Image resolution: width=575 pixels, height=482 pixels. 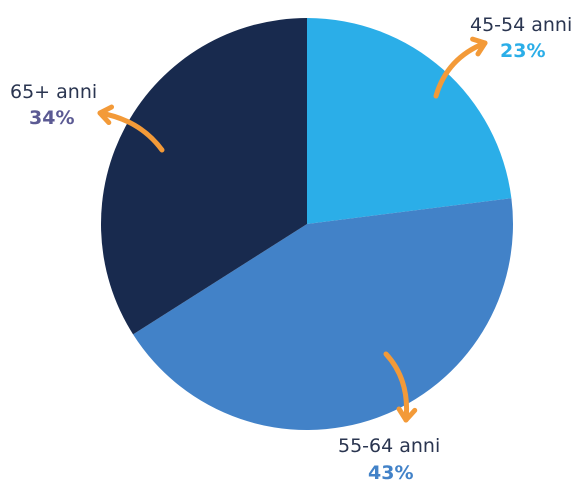 I want to click on slice-value-45-54: 23%, so click(x=522, y=51).